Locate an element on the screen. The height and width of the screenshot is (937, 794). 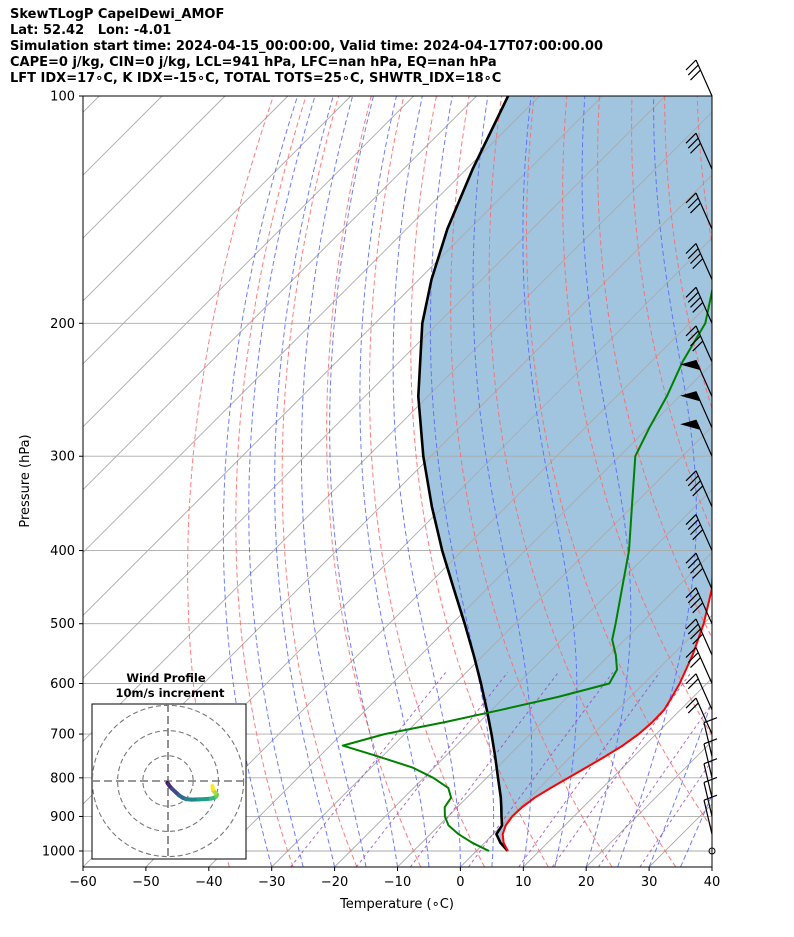
x-tick-label: 10 is located at coordinates (523, 882).